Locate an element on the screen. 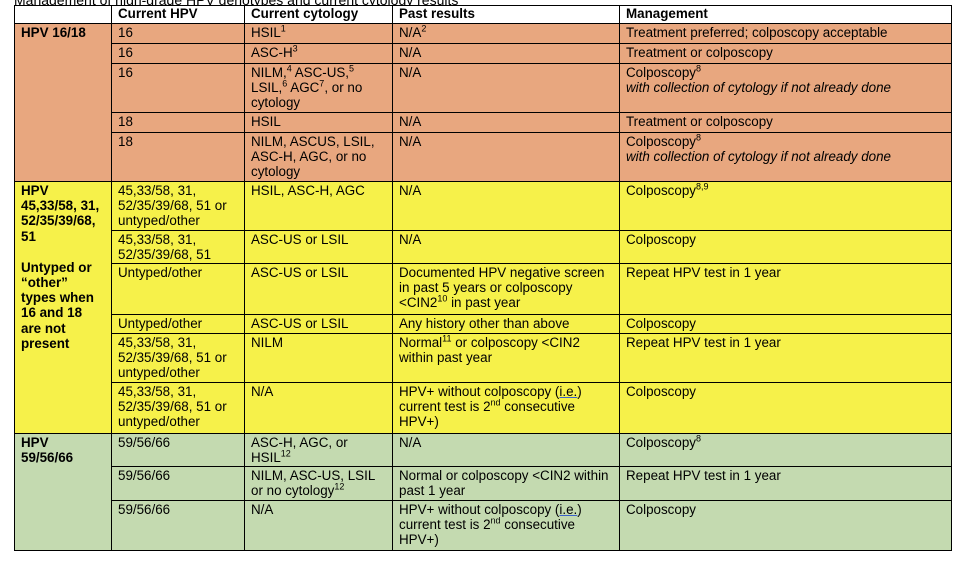 This screenshot has width=967, height=588. cell-current-cytology: ASC-H3 is located at coordinates (318, 53).